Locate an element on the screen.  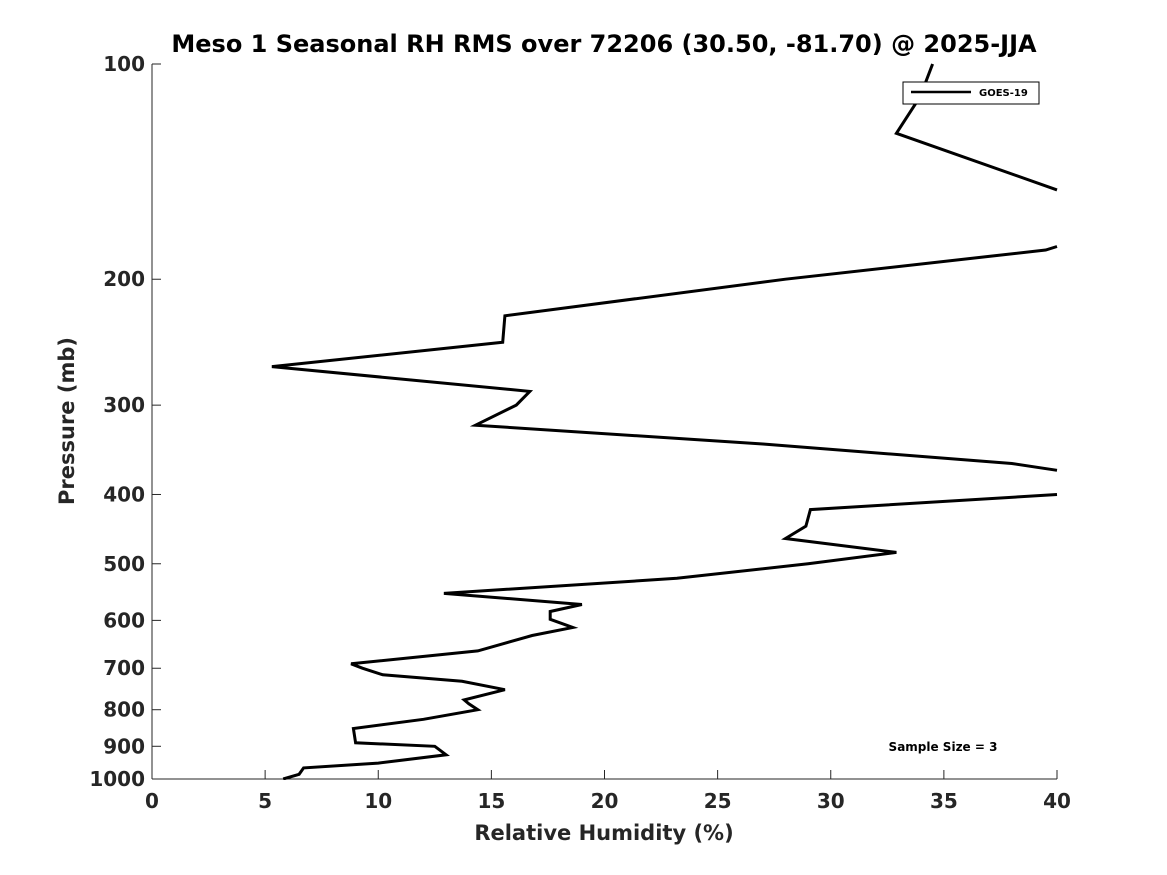
legend-entry-goes-19: GOES-19 is located at coordinates (1003, 93).